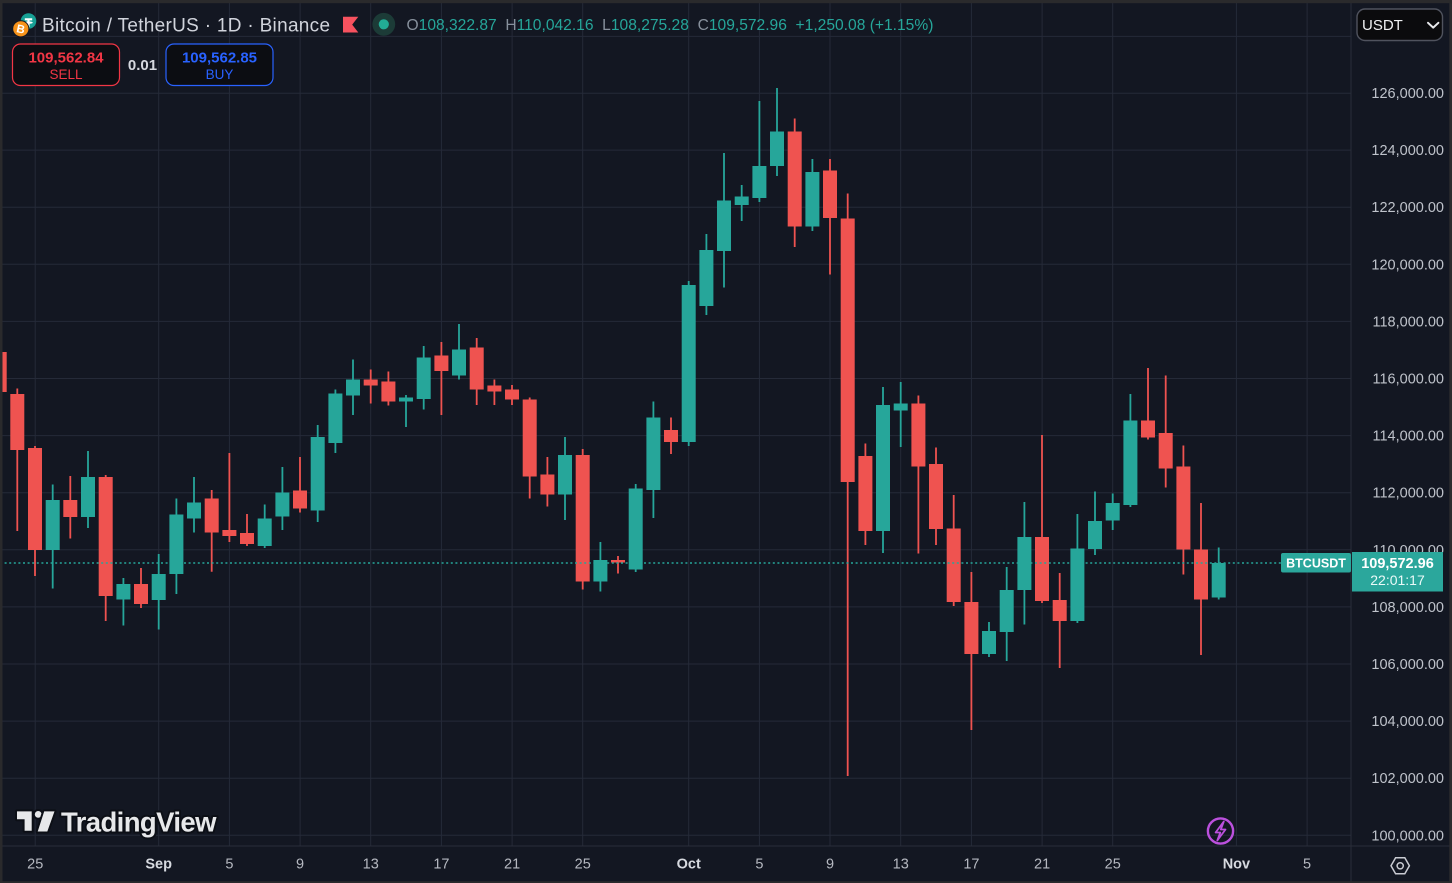 This screenshot has height=883, width=1452. I want to click on svg-text: 120,000.00, so click(1407, 265).